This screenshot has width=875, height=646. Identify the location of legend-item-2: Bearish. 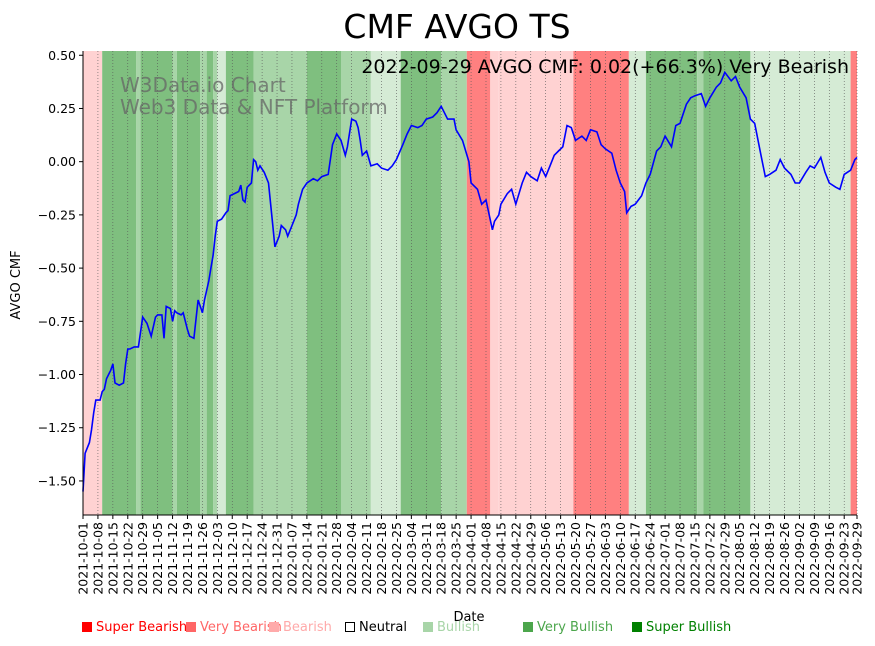
(300, 627).